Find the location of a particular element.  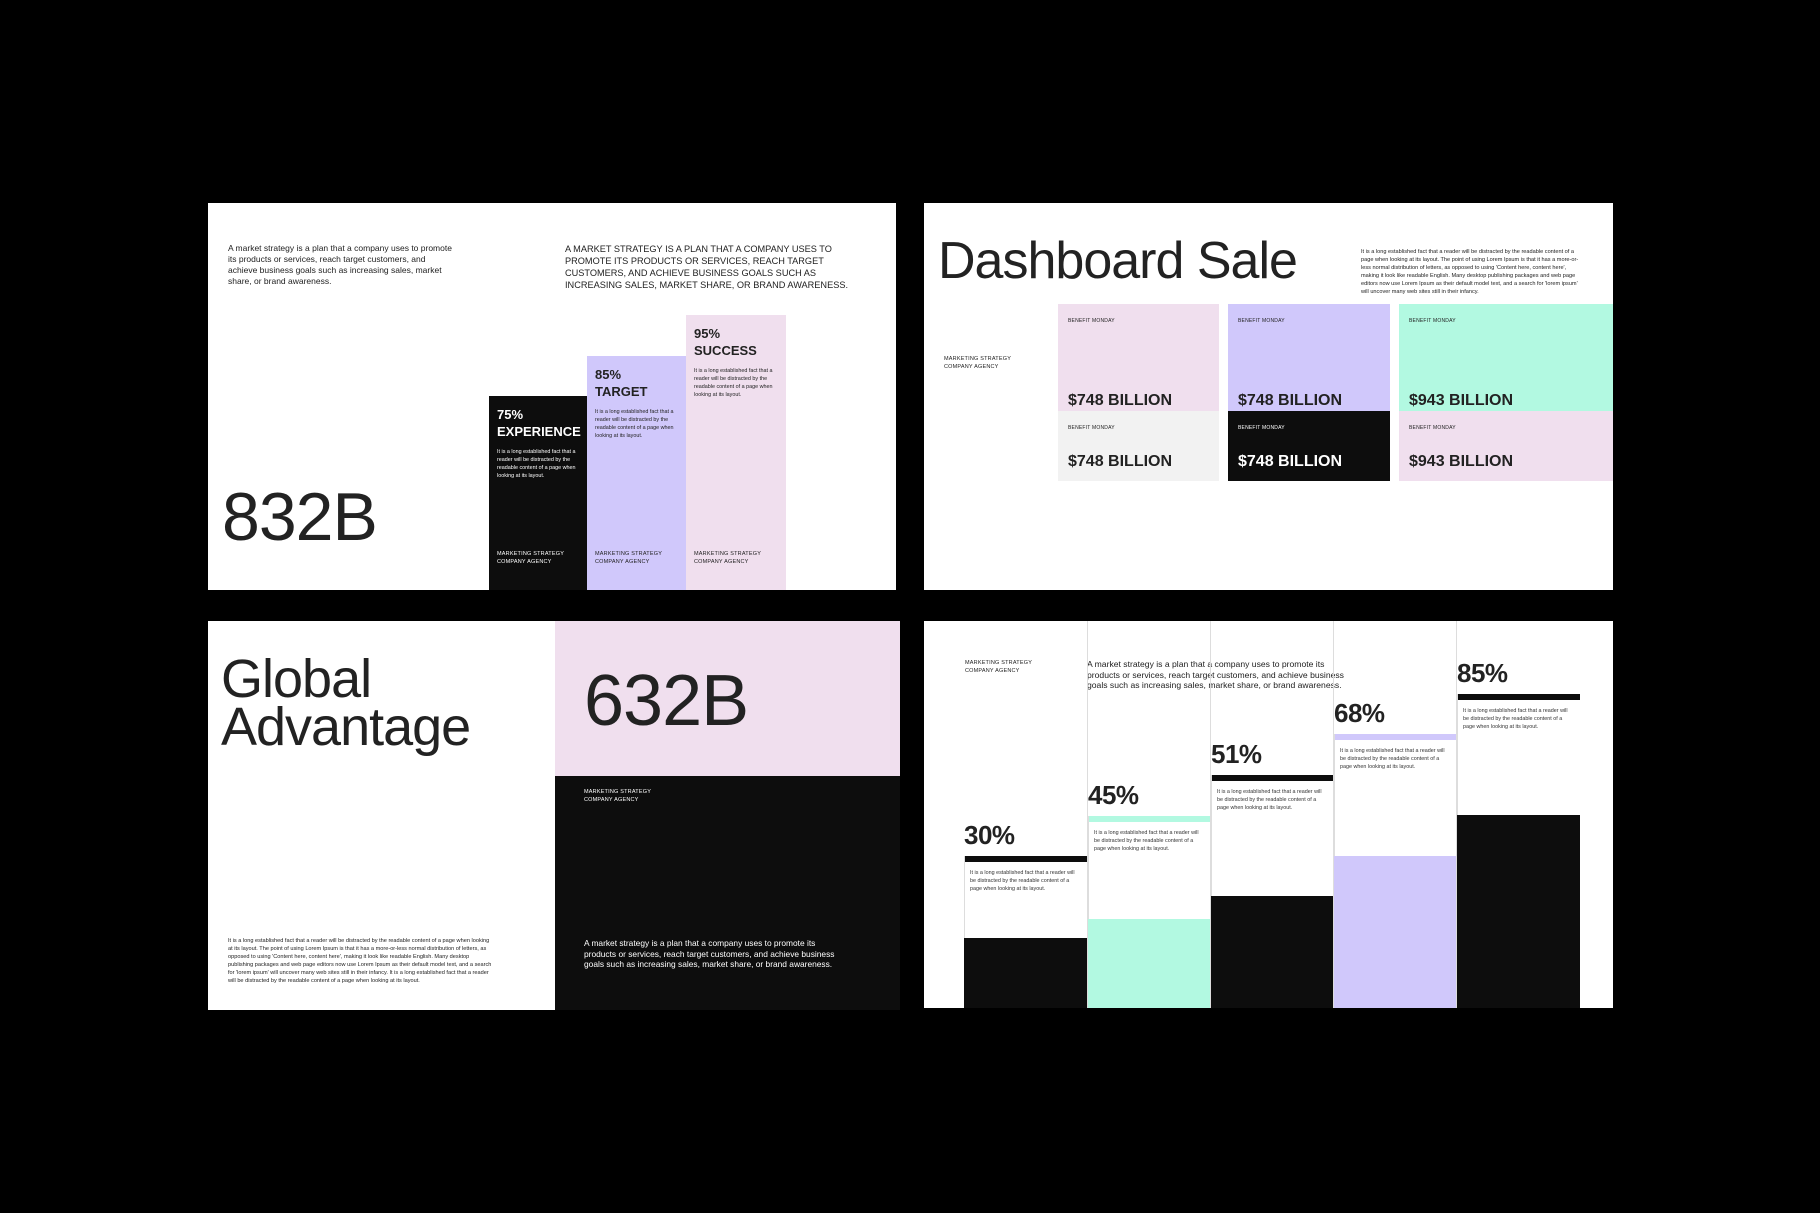

slide-title: Global Advantage is located at coordinates (346, 703).